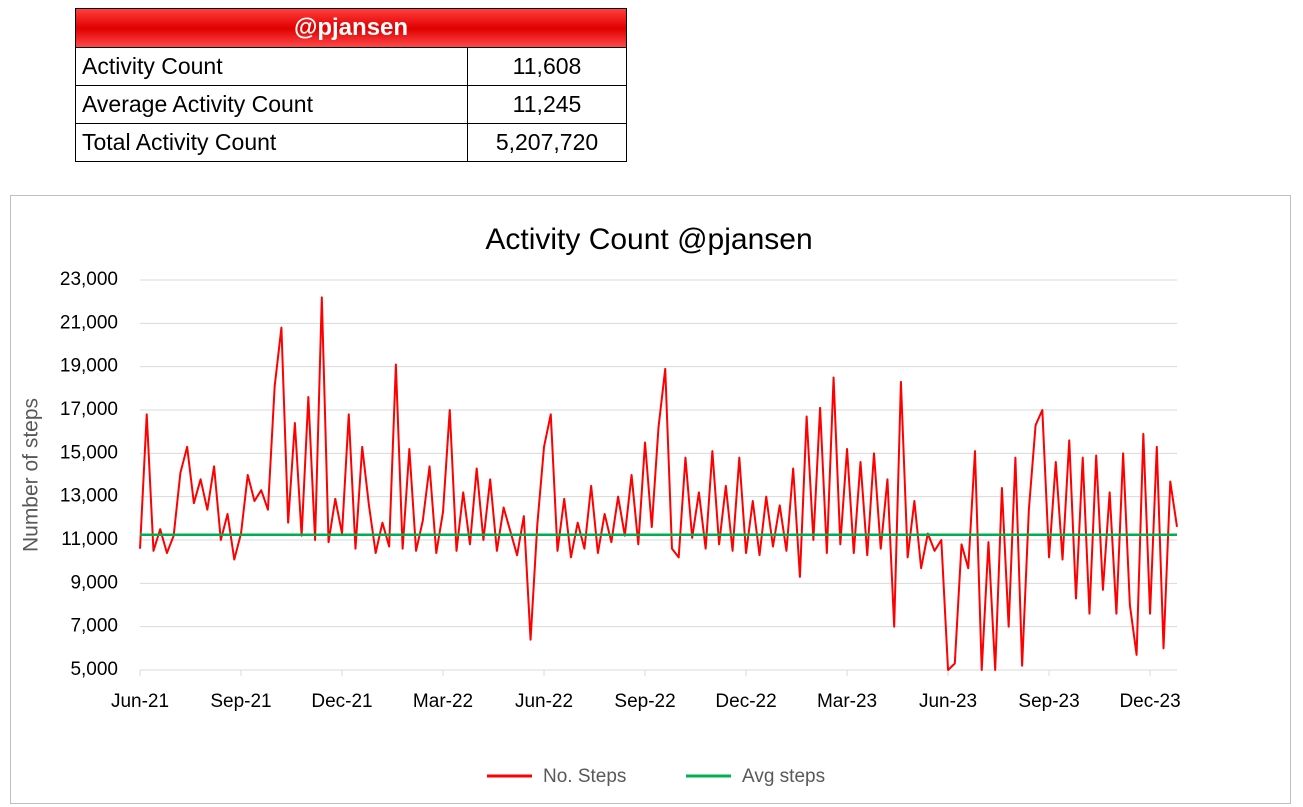 The width and height of the screenshot is (1303, 807). I want to click on x-tick-label: Jun-23, so click(948, 701).